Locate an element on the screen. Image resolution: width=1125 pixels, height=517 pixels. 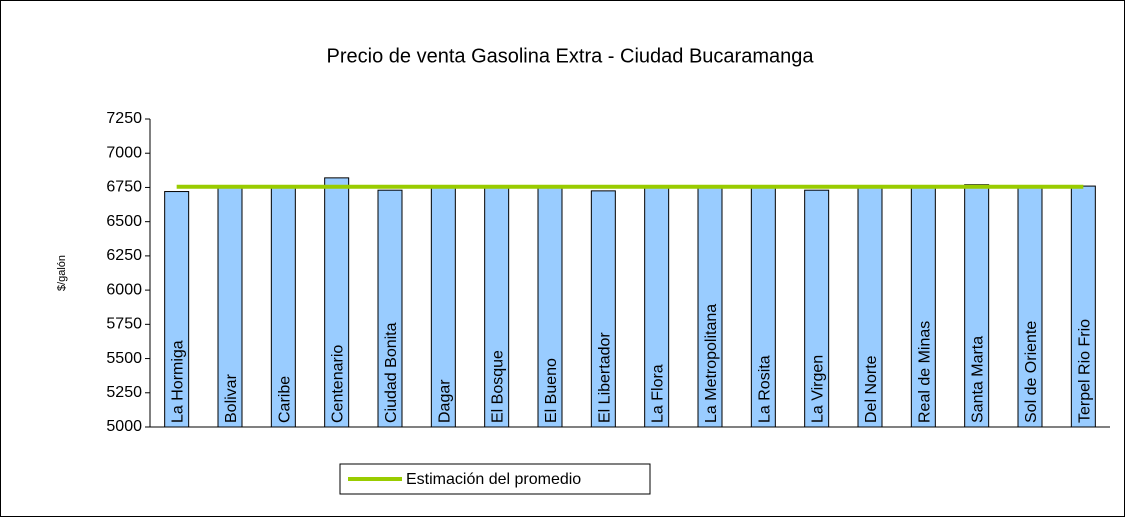
y-tick-label: 6000 is located at coordinates (124, 289).